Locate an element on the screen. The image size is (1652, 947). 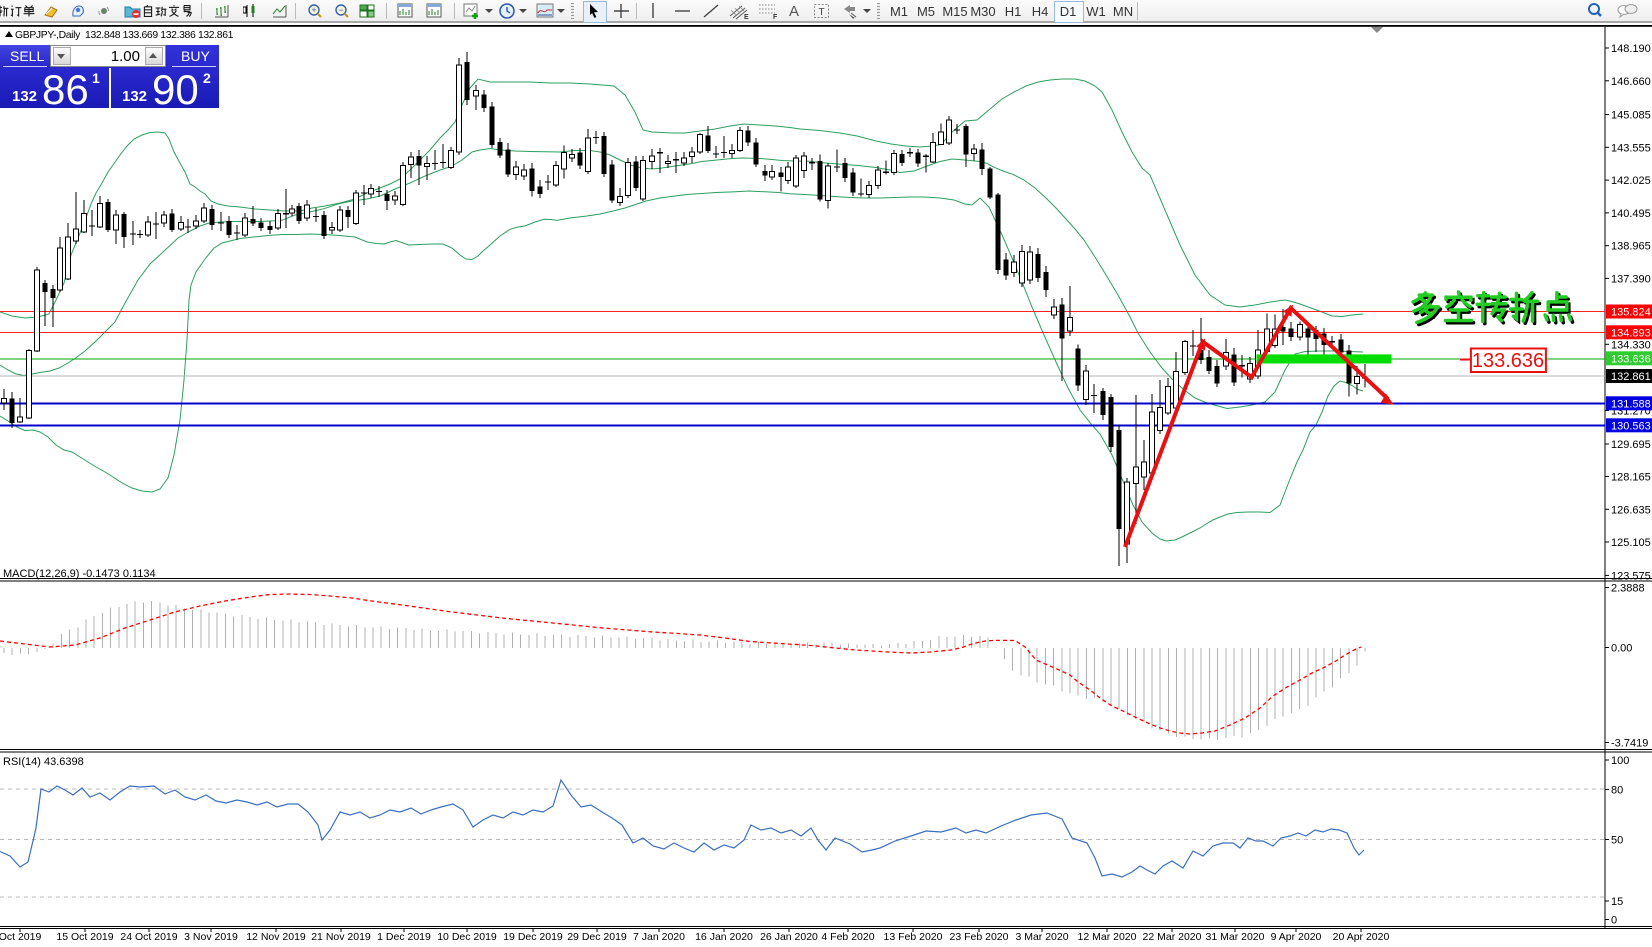
svg-text: 134.893 is located at coordinates (1631, 333).